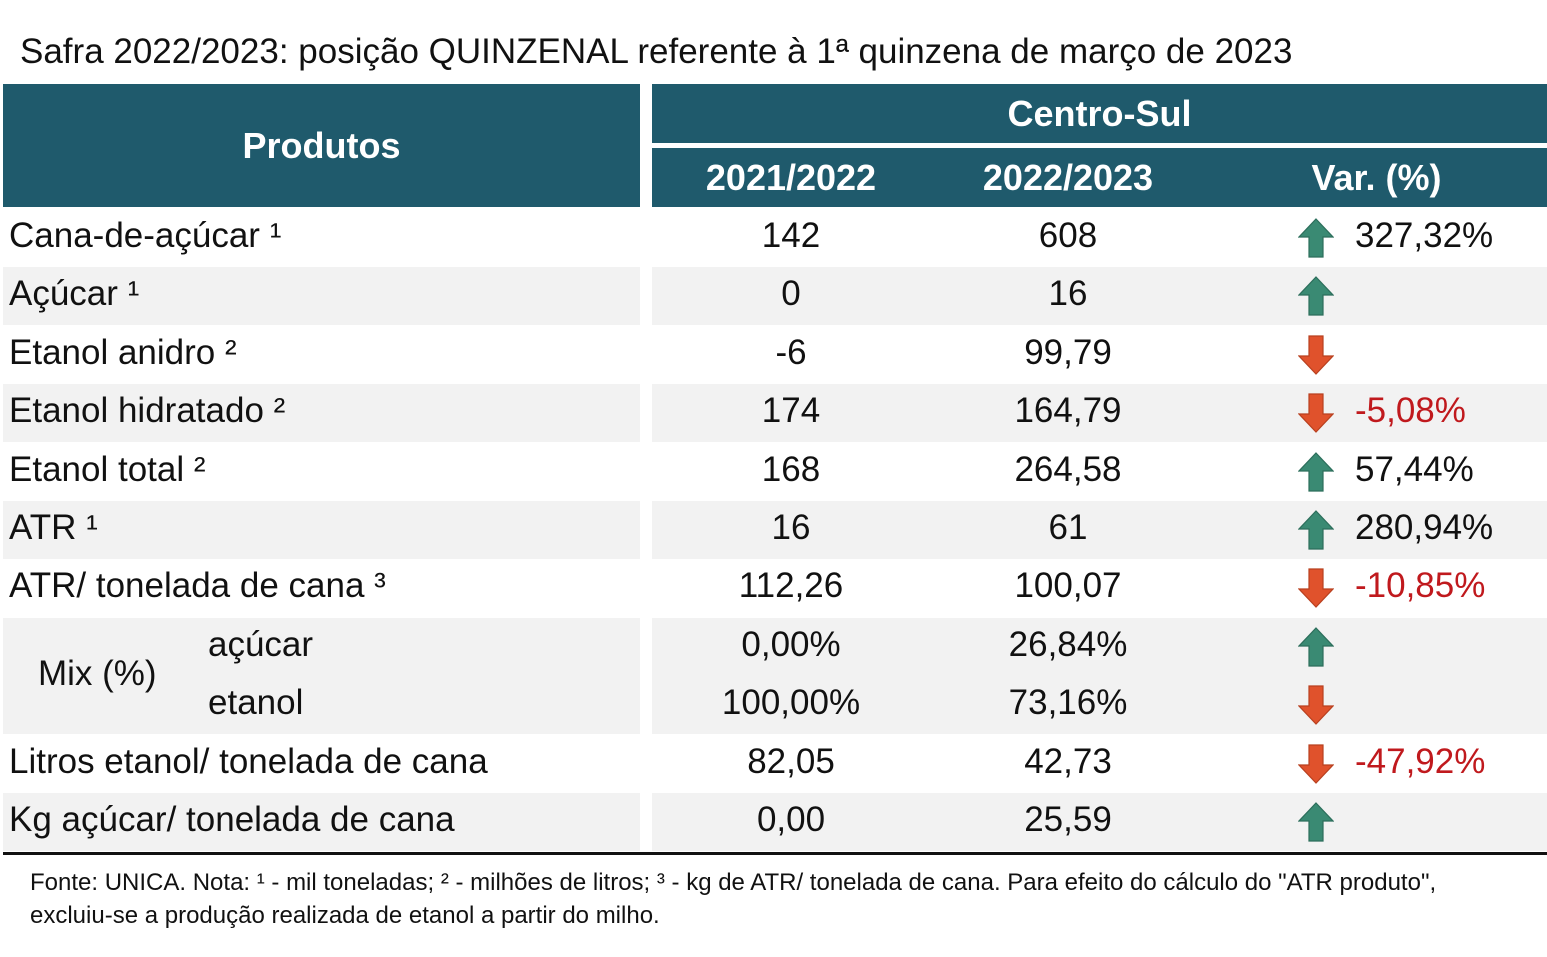  I want to click on value-2022-2023: 100,07, so click(1068, 586).